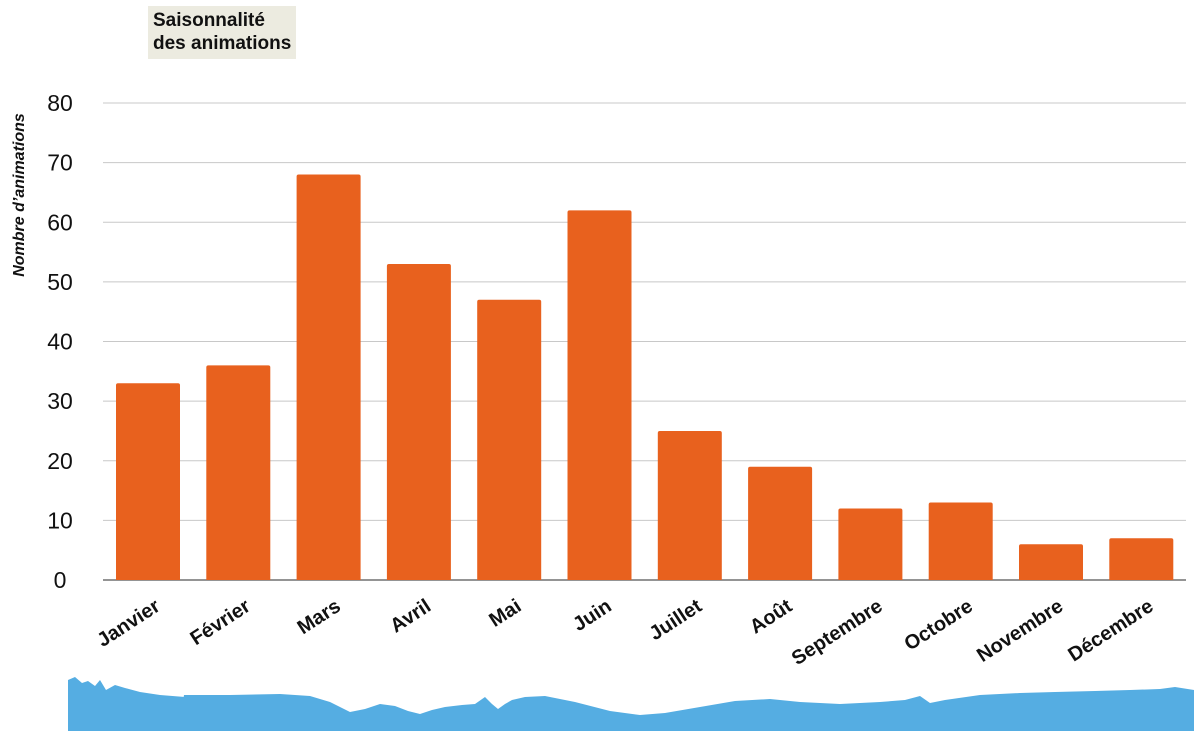 The height and width of the screenshot is (731, 1194). What do you see at coordinates (222, 32) in the screenshot?
I see `chart-title: Saisonnalité des animations` at bounding box center [222, 32].